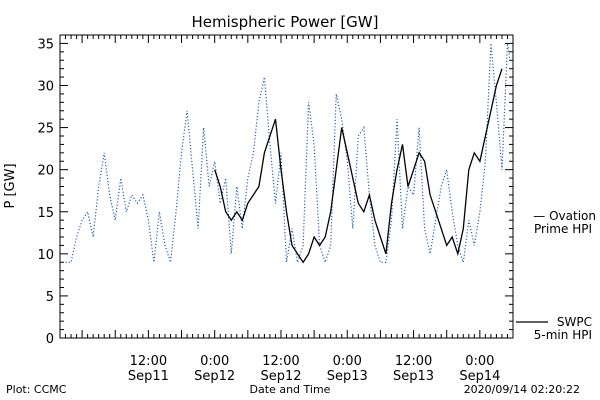 The image size is (600, 400). What do you see at coordinates (45, 87) in the screenshot?
I see `y-tick-label: 30` at bounding box center [45, 87].